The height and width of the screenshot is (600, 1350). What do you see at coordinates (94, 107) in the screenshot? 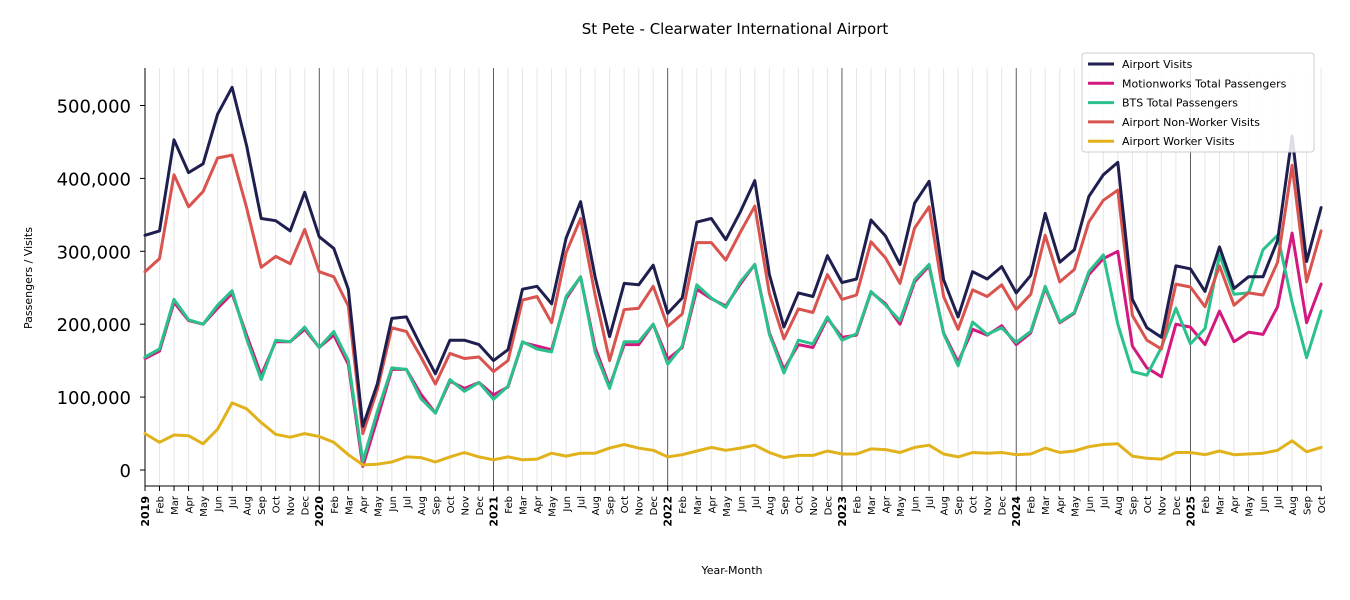
I see `y-tick-label: 500,000` at bounding box center [94, 107].